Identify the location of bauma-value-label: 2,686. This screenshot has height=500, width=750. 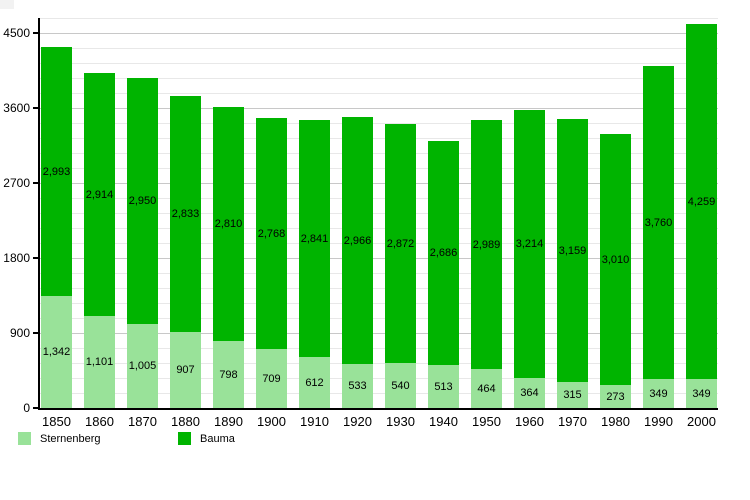
(443, 253).